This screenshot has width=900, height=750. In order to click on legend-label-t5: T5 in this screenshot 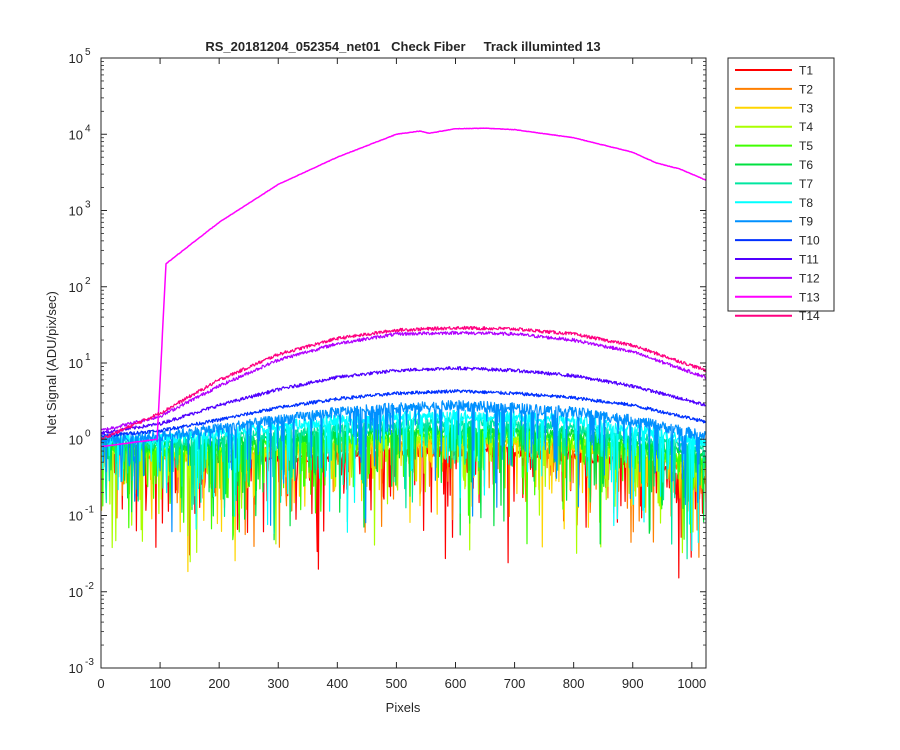, I will do `click(806, 146)`.